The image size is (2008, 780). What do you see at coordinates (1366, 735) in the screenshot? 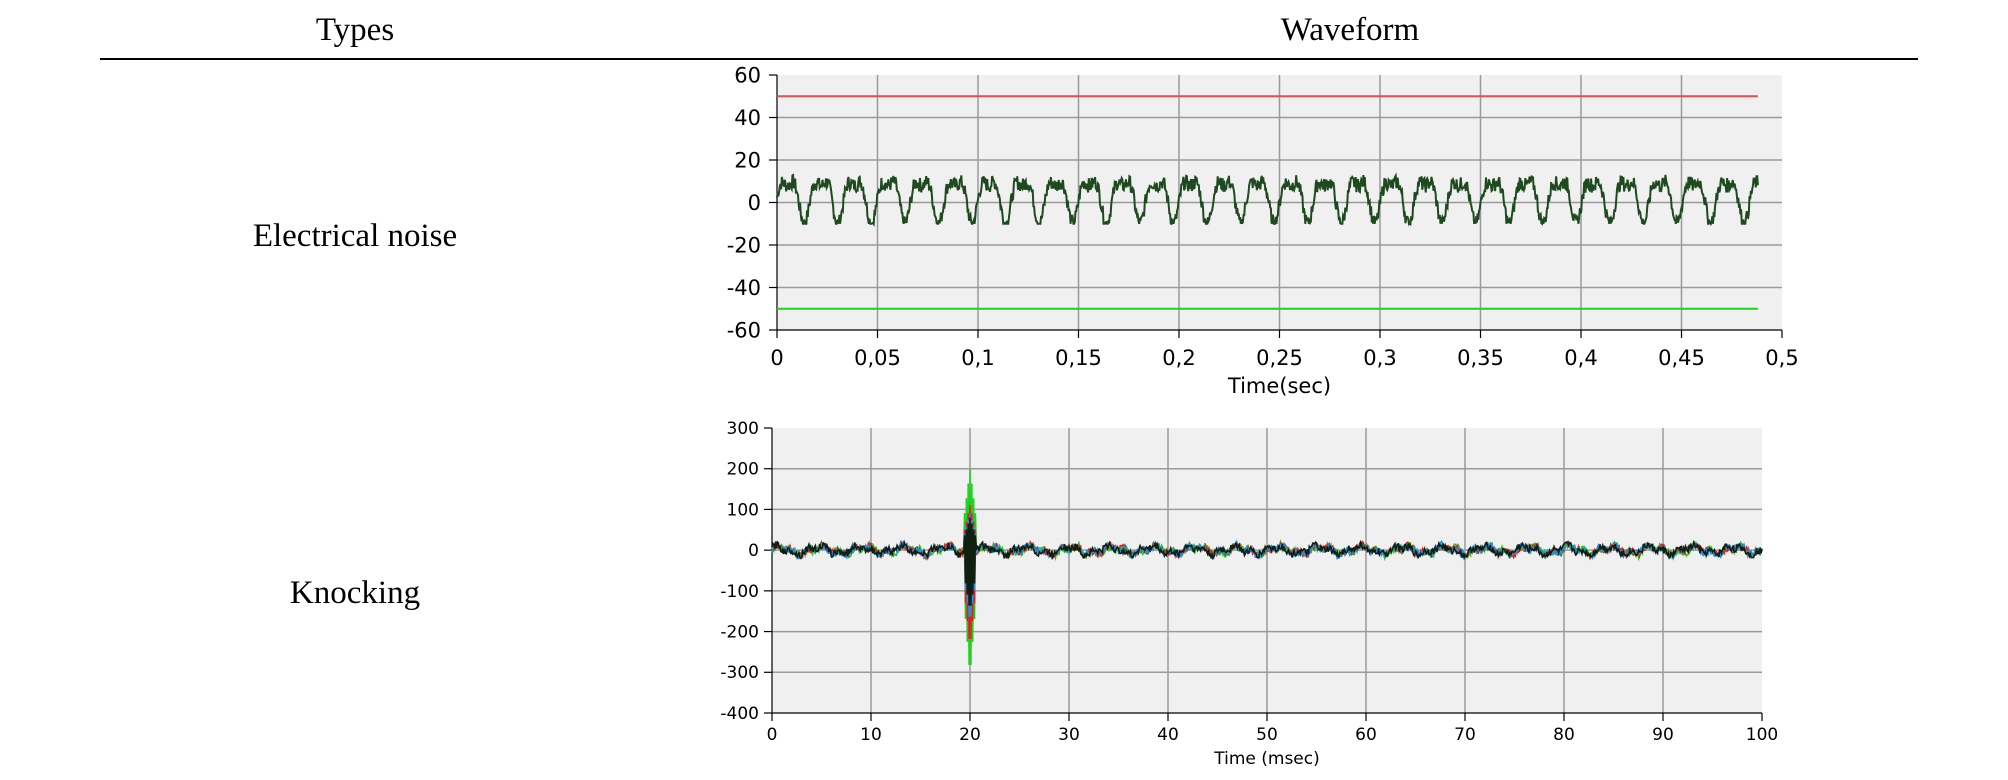
I see `x-tick-label: 60` at bounding box center [1366, 735].